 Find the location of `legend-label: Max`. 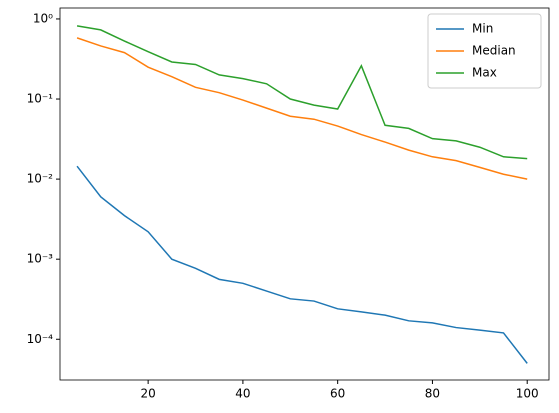

legend-label: Max is located at coordinates (484, 73).